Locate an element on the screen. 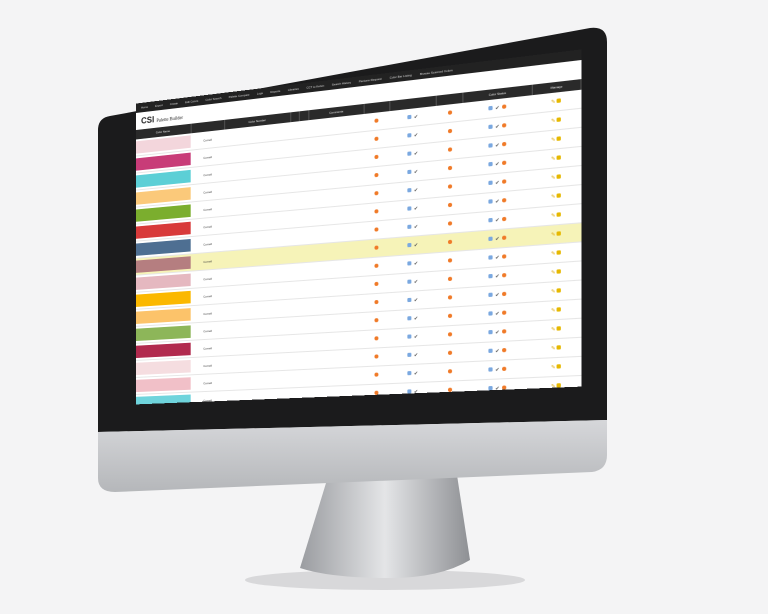  nav-item: Export is located at coordinates (159, 105).